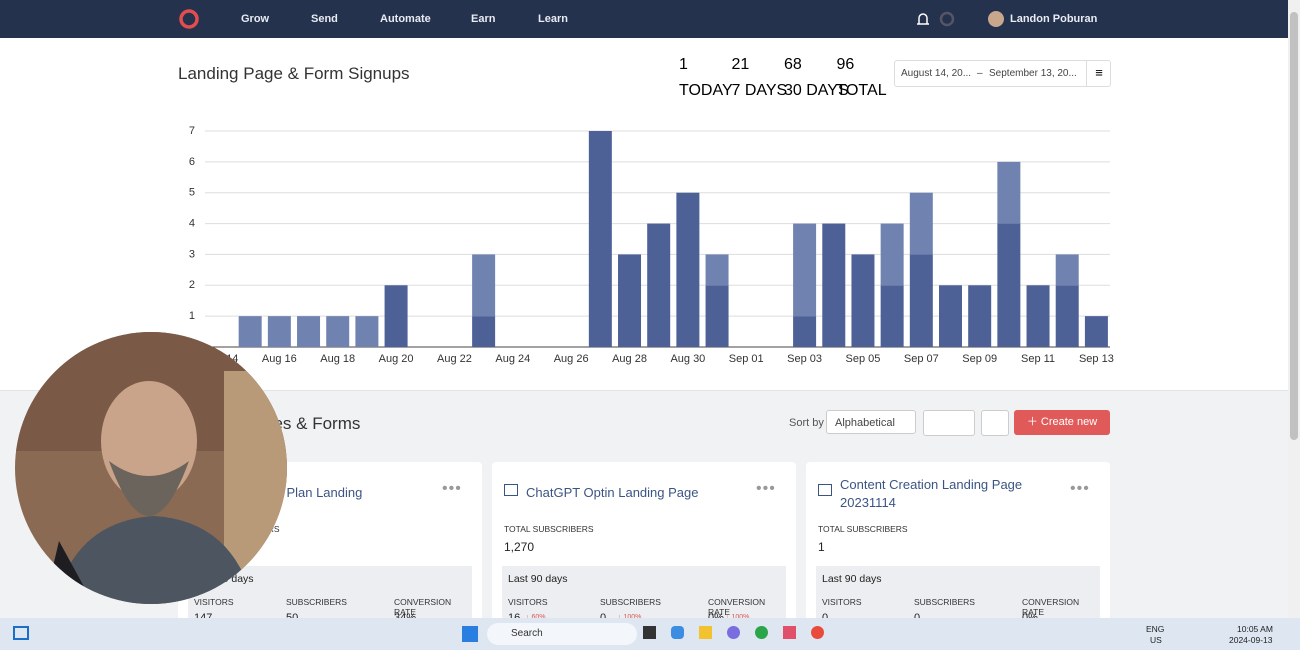 The image size is (1300, 650). I want to click on user-name: Landon Poburan, so click(1054, 19).